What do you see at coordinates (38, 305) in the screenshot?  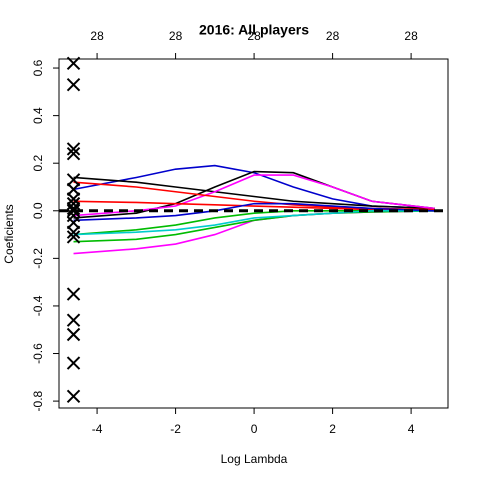 I see `y-tick-label: -0.4` at bounding box center [38, 305].